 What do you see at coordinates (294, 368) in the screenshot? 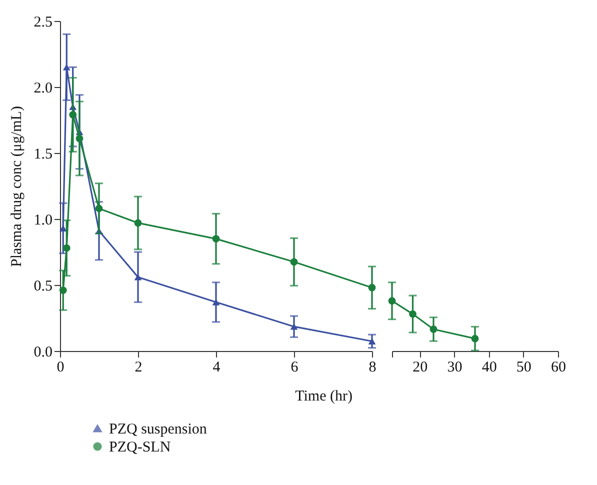
I see `x-tick-label: 6` at bounding box center [294, 368].